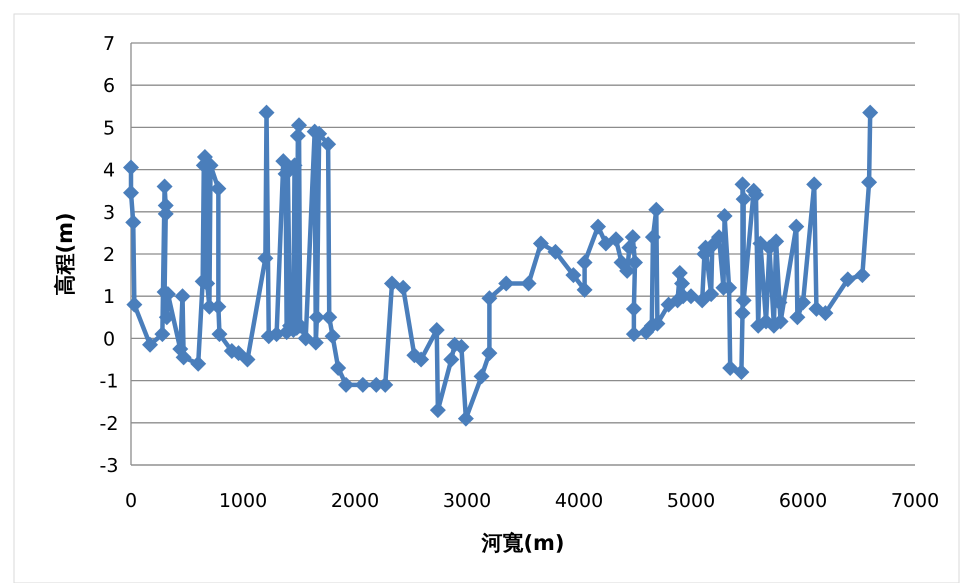 This screenshot has height=583, width=961. What do you see at coordinates (109, 381) in the screenshot?
I see `y-tick-label: -1` at bounding box center [109, 381].